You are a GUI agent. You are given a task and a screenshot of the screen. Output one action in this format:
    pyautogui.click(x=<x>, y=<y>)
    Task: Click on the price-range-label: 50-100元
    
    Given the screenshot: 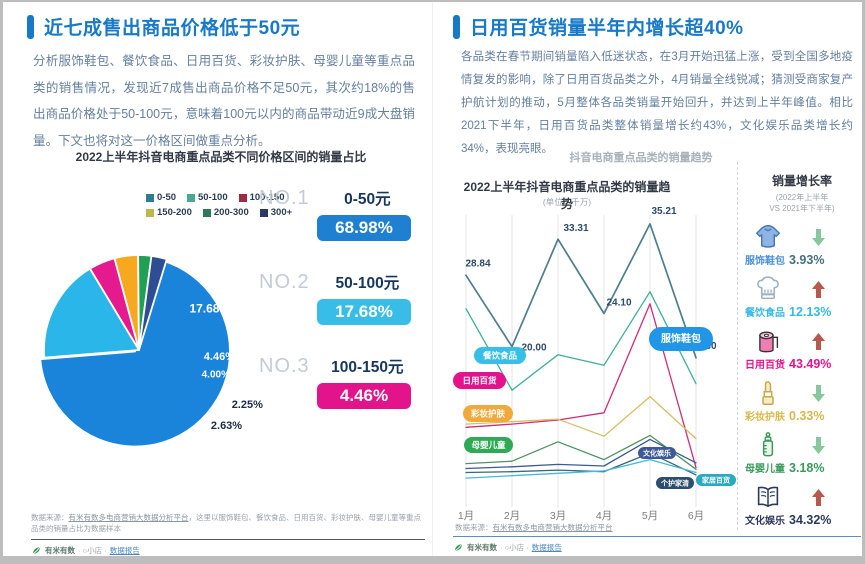 What is the action you would take?
    pyautogui.click(x=367, y=283)
    